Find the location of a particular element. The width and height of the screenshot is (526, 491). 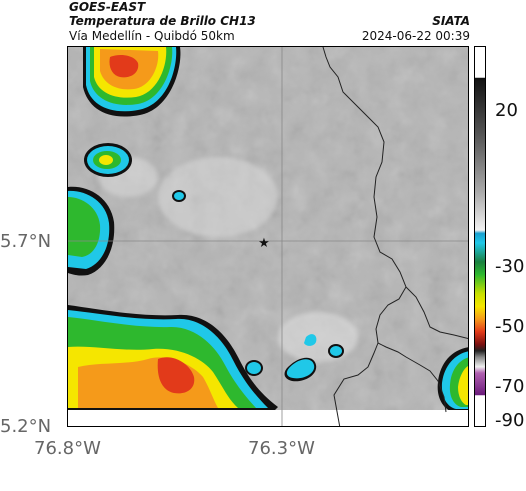

satellite-name: GOES-EAST is located at coordinates (107, 7).